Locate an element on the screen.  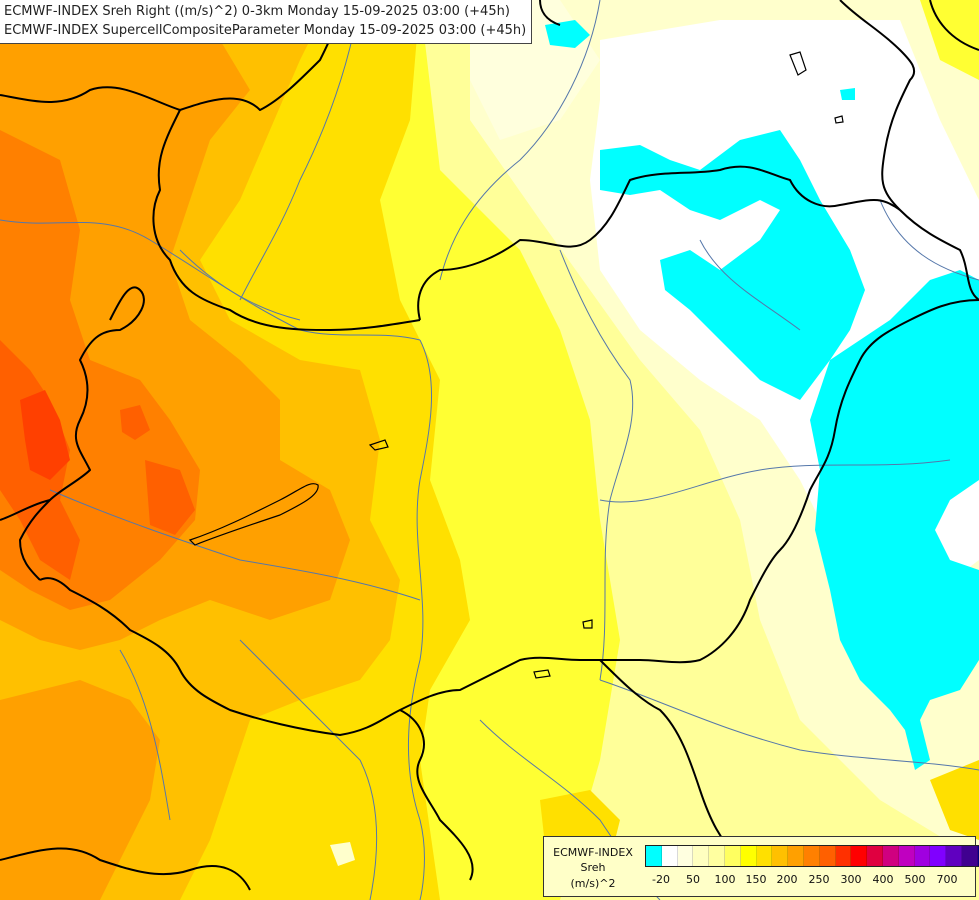
pale-blob-southwest is located at coordinates (342, 854).